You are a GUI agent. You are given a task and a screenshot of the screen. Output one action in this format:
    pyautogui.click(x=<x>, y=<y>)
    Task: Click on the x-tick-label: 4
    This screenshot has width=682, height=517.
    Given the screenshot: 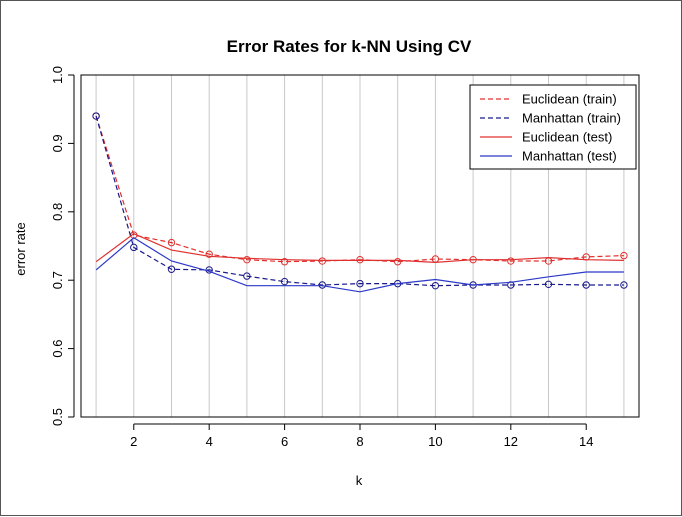 What is the action you would take?
    pyautogui.click(x=209, y=441)
    